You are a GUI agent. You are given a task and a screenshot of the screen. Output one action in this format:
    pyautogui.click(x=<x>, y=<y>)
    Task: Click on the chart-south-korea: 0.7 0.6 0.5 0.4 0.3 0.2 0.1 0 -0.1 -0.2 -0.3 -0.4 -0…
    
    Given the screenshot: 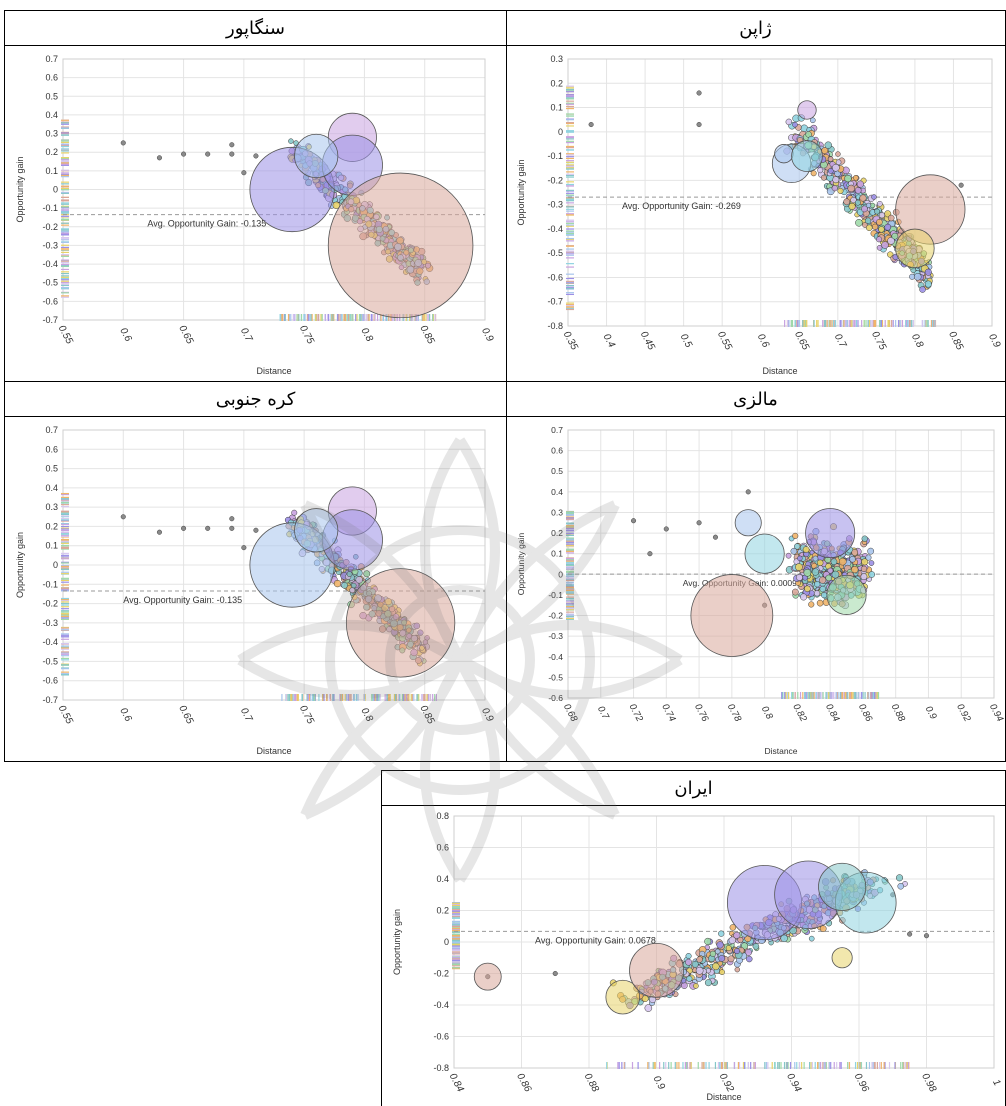 What is the action you would take?
    pyautogui.click(x=255, y=590)
    